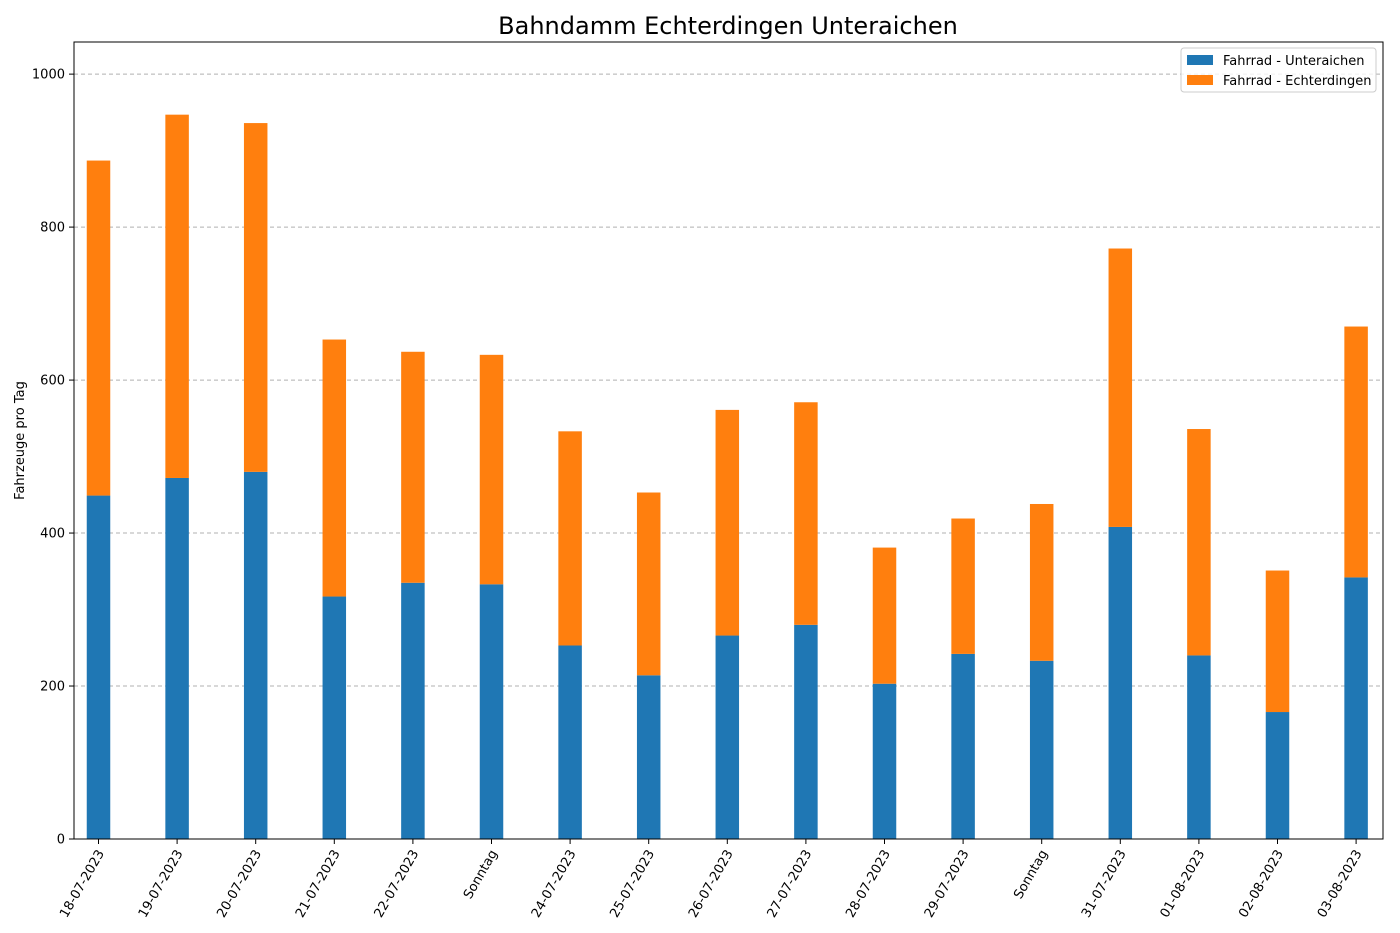 The image size is (1400, 933). Describe the element at coordinates (1183, 884) in the screenshot. I see `x-tick-label: 01-08-2023` at that location.